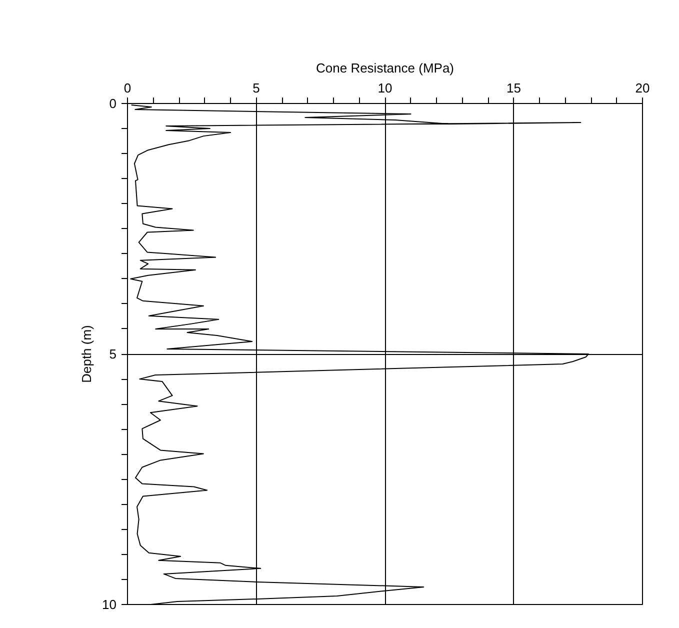  I want to click on y-tick-label: 5, so click(113, 354).